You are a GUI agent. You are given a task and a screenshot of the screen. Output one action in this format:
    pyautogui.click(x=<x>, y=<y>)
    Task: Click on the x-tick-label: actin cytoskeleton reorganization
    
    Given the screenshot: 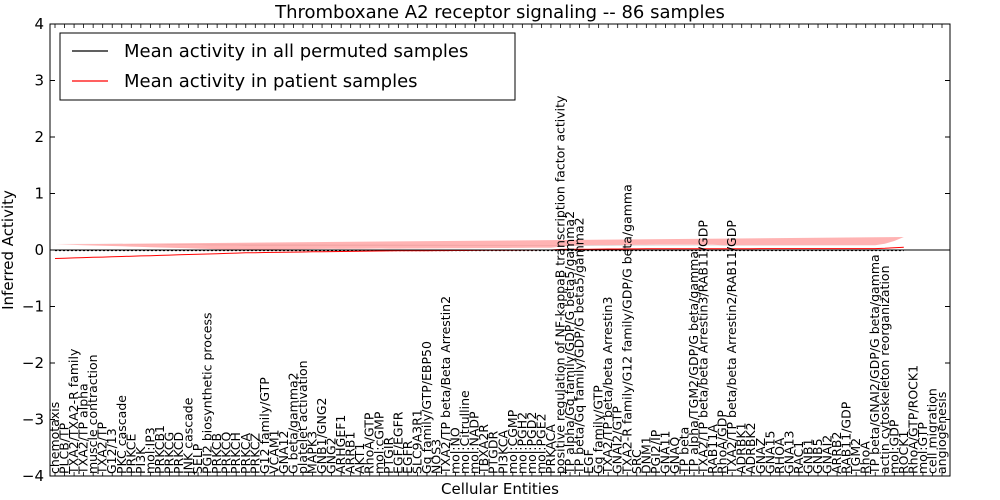 What is the action you would take?
    pyautogui.click(x=884, y=369)
    